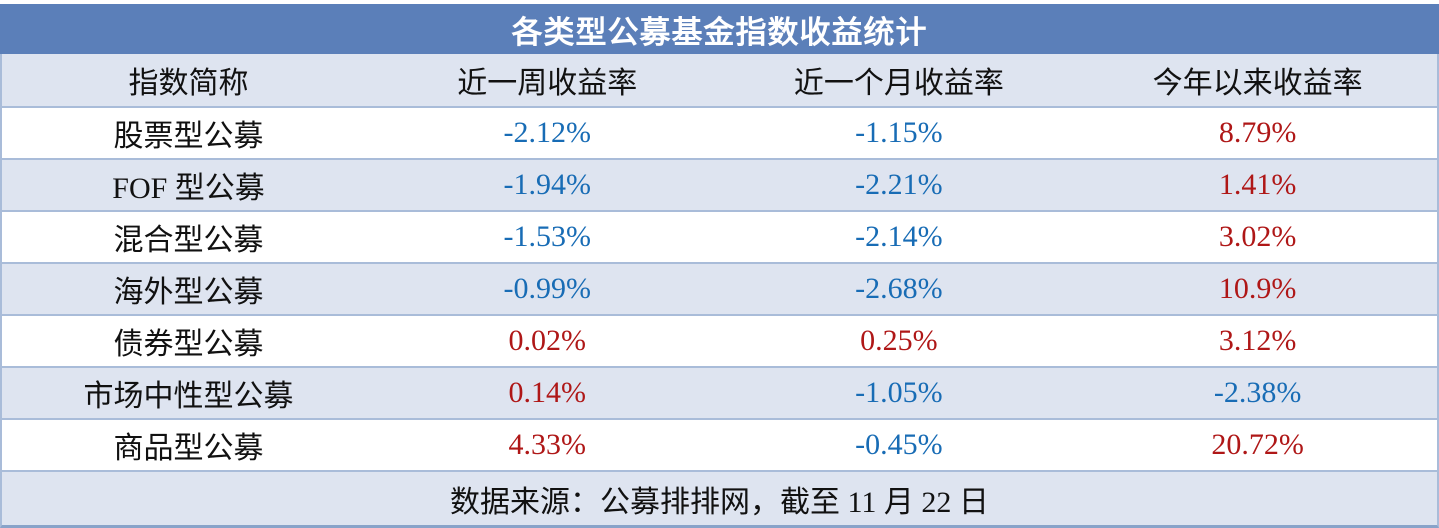 The width and height of the screenshot is (1439, 528). Describe the element at coordinates (547, 236) in the screenshot. I see `value-cell: -1.53%` at that location.